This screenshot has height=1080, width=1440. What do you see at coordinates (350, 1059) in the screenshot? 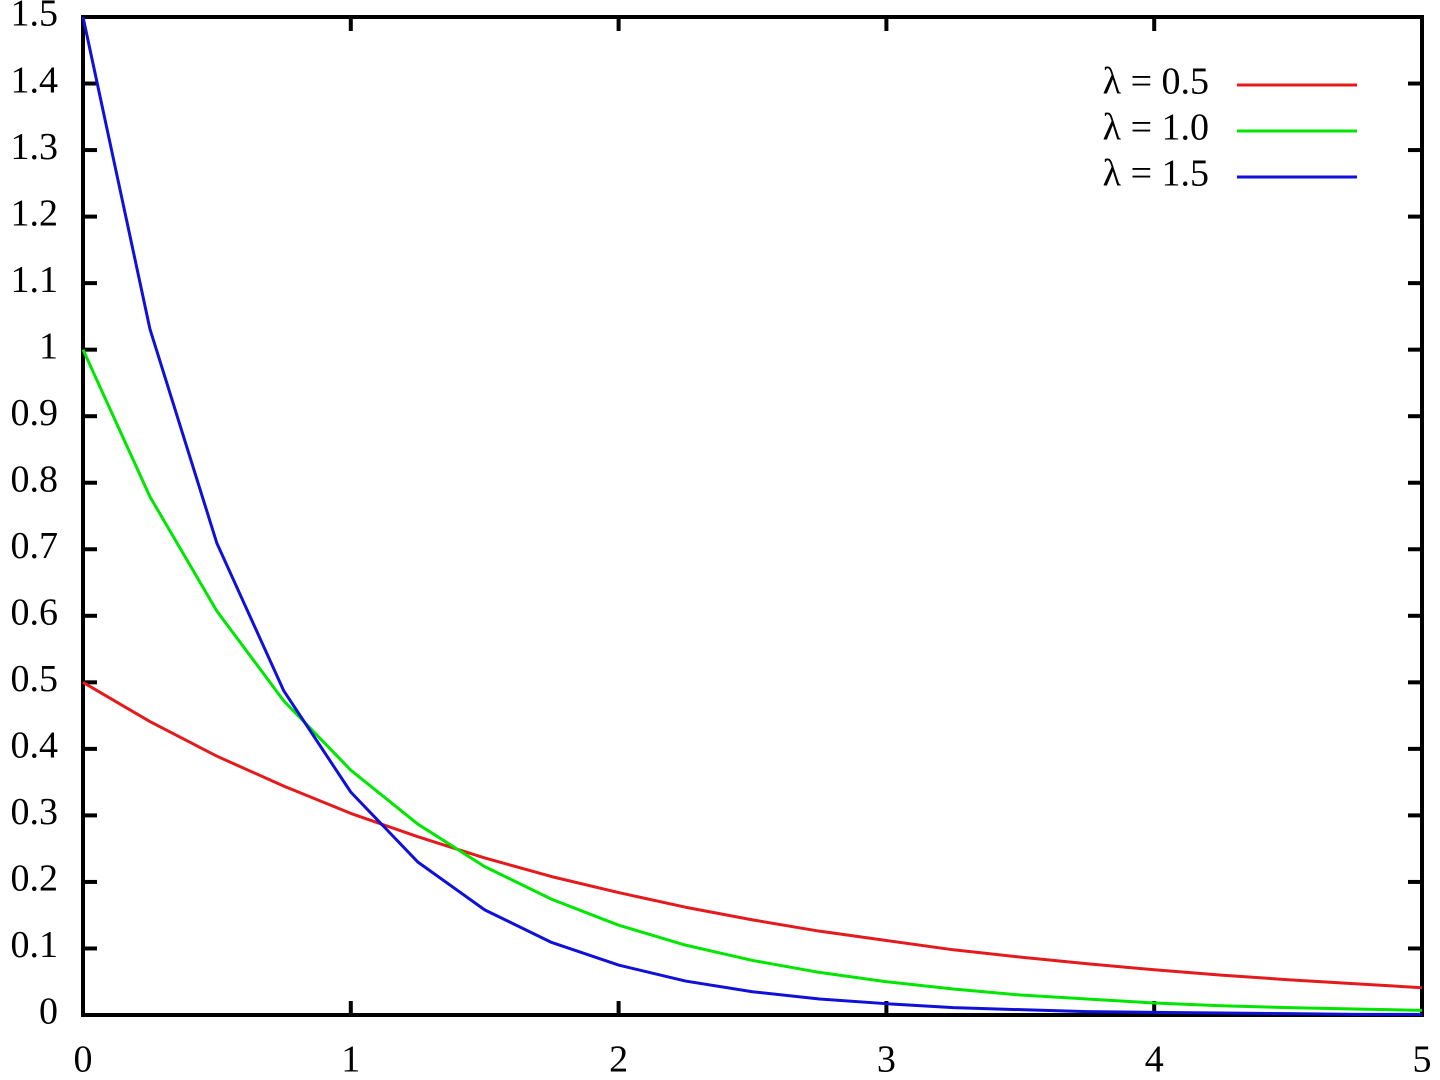
I see `x-tick-label: 1` at bounding box center [350, 1059].